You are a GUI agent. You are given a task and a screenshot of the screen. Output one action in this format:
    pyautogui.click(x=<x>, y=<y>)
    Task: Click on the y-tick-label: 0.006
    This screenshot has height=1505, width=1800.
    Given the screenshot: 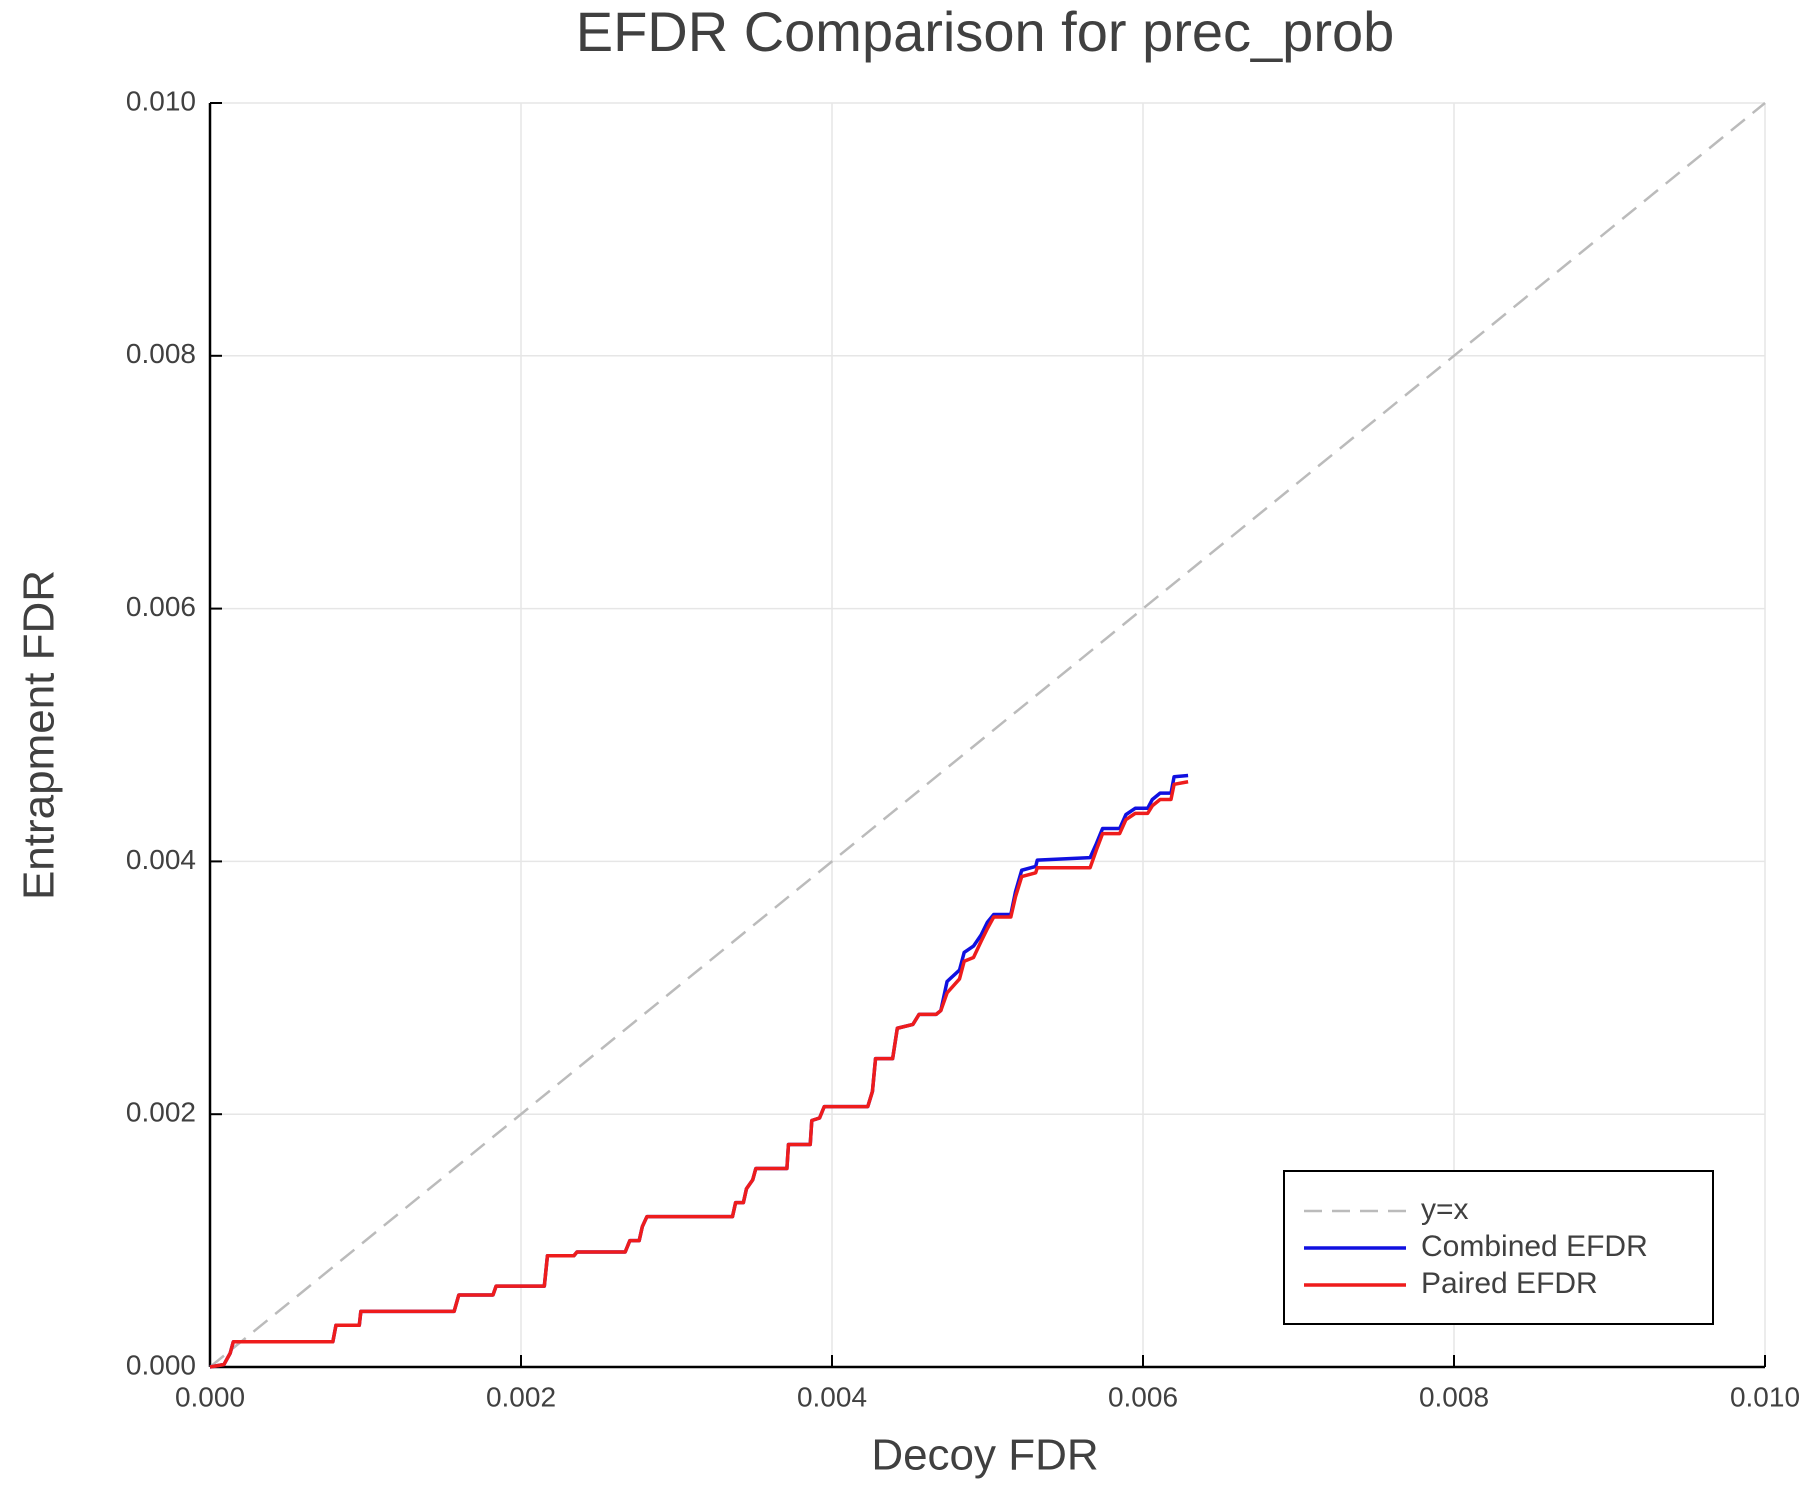 What is the action you would take?
    pyautogui.click(x=161, y=606)
    